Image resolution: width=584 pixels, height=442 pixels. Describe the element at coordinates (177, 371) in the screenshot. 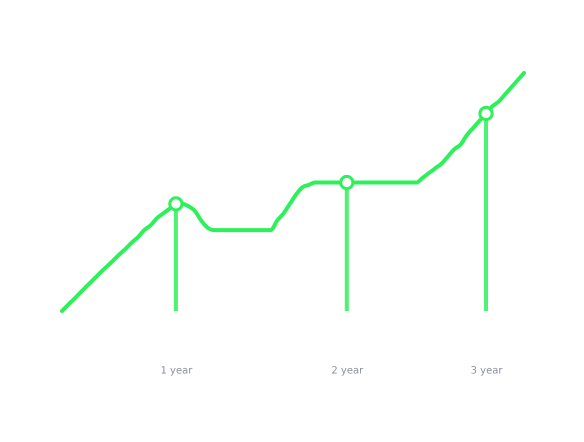

I see `x-tick-label: 1 year` at that location.